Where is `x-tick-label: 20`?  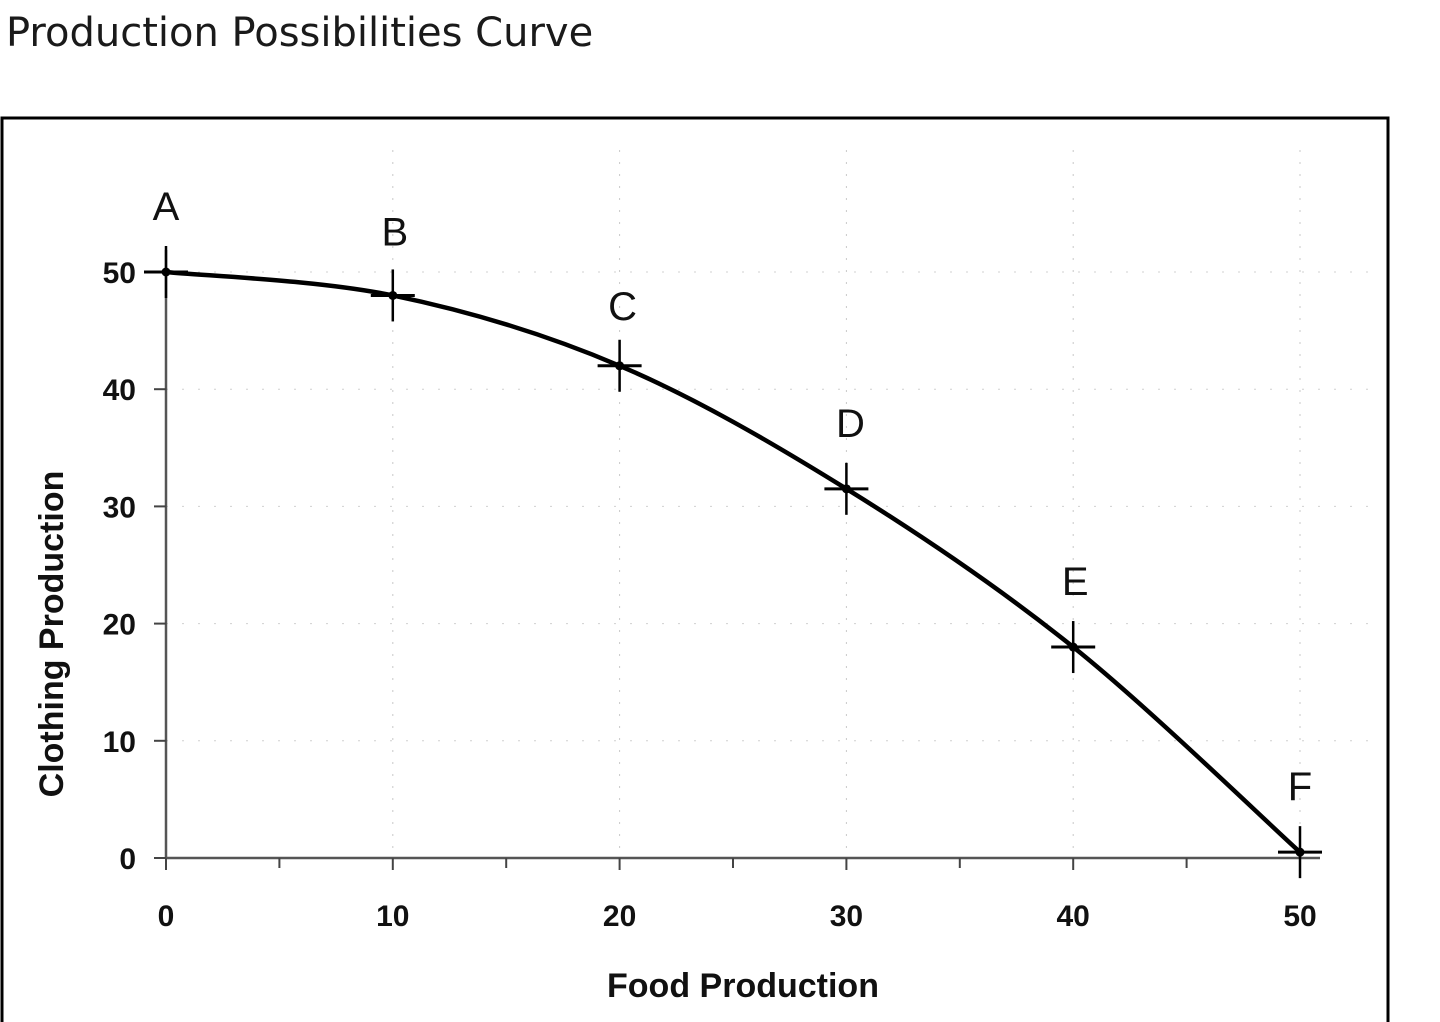
x-tick-label: 20 is located at coordinates (619, 916).